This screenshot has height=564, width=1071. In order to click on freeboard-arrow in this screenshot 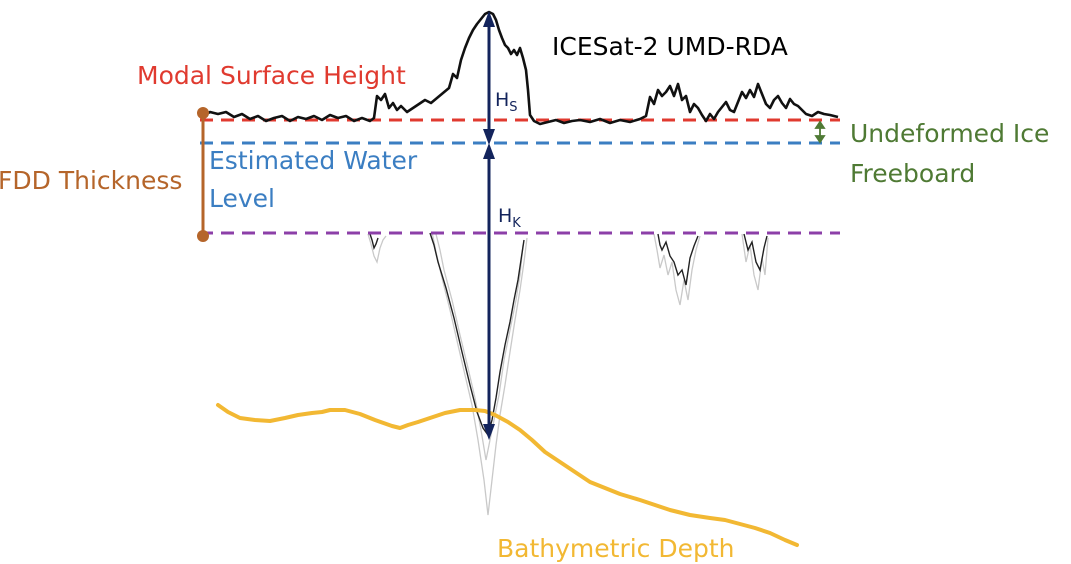, I will do `click(820, 132)`.